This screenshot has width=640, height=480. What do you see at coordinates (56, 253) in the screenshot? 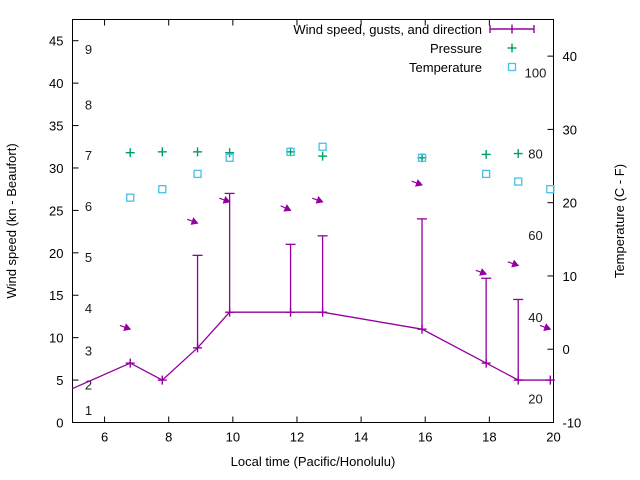
I see `y-tick-label: 20` at bounding box center [56, 253].